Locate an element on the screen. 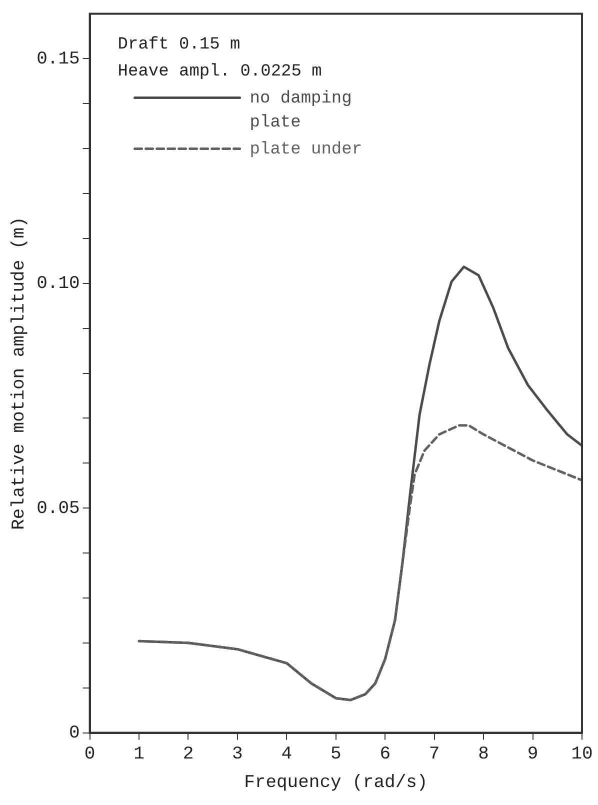  x-tick-label: 0 is located at coordinates (90, 754).